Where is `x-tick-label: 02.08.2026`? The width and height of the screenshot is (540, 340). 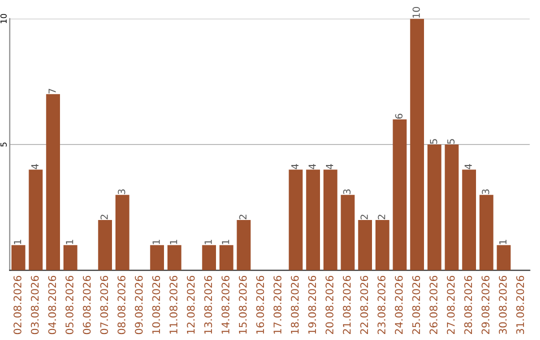
x-tick-label: 02.08.2026 is located at coordinates (18, 305).